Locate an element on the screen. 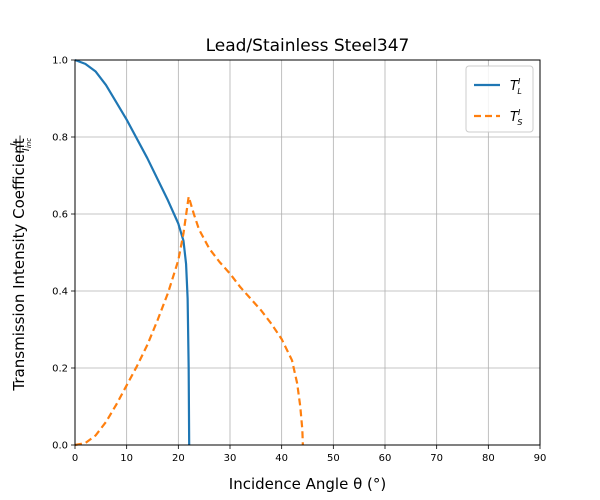 The image size is (600, 500). y-tick-label: 0.6 is located at coordinates (60, 215).